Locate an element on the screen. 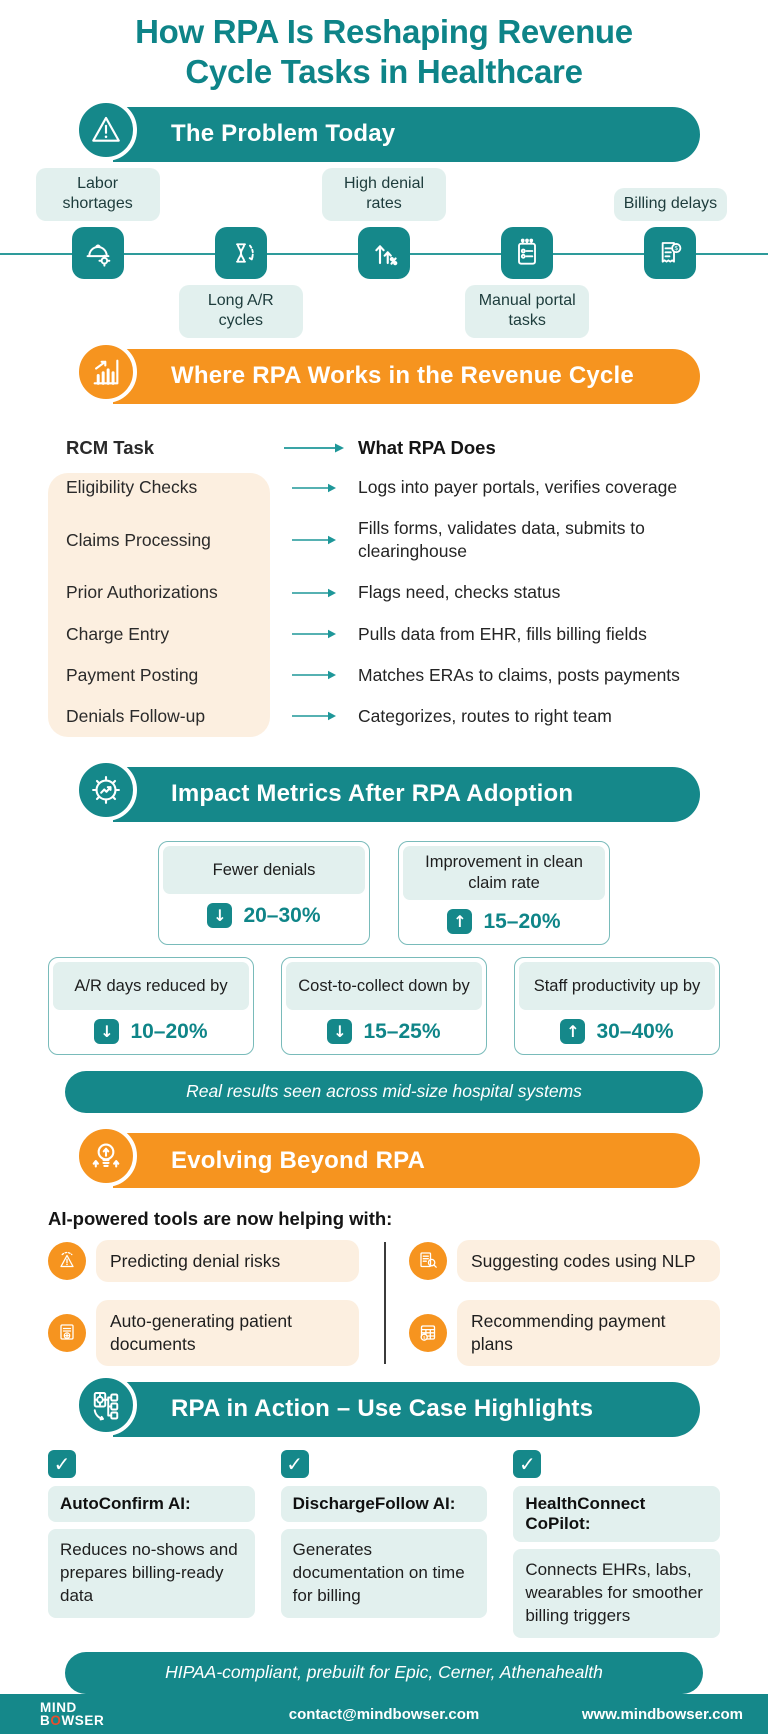 Image resolution: width=768 pixels, height=1734 pixels. section-bar: Impact Metrics After RPA Adoption is located at coordinates (406, 794).